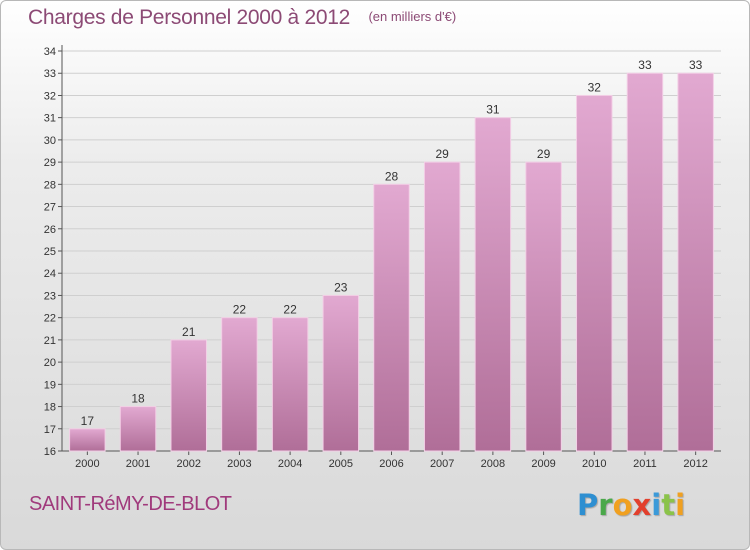  I want to click on x-tick-label: 2007, so click(442, 464).